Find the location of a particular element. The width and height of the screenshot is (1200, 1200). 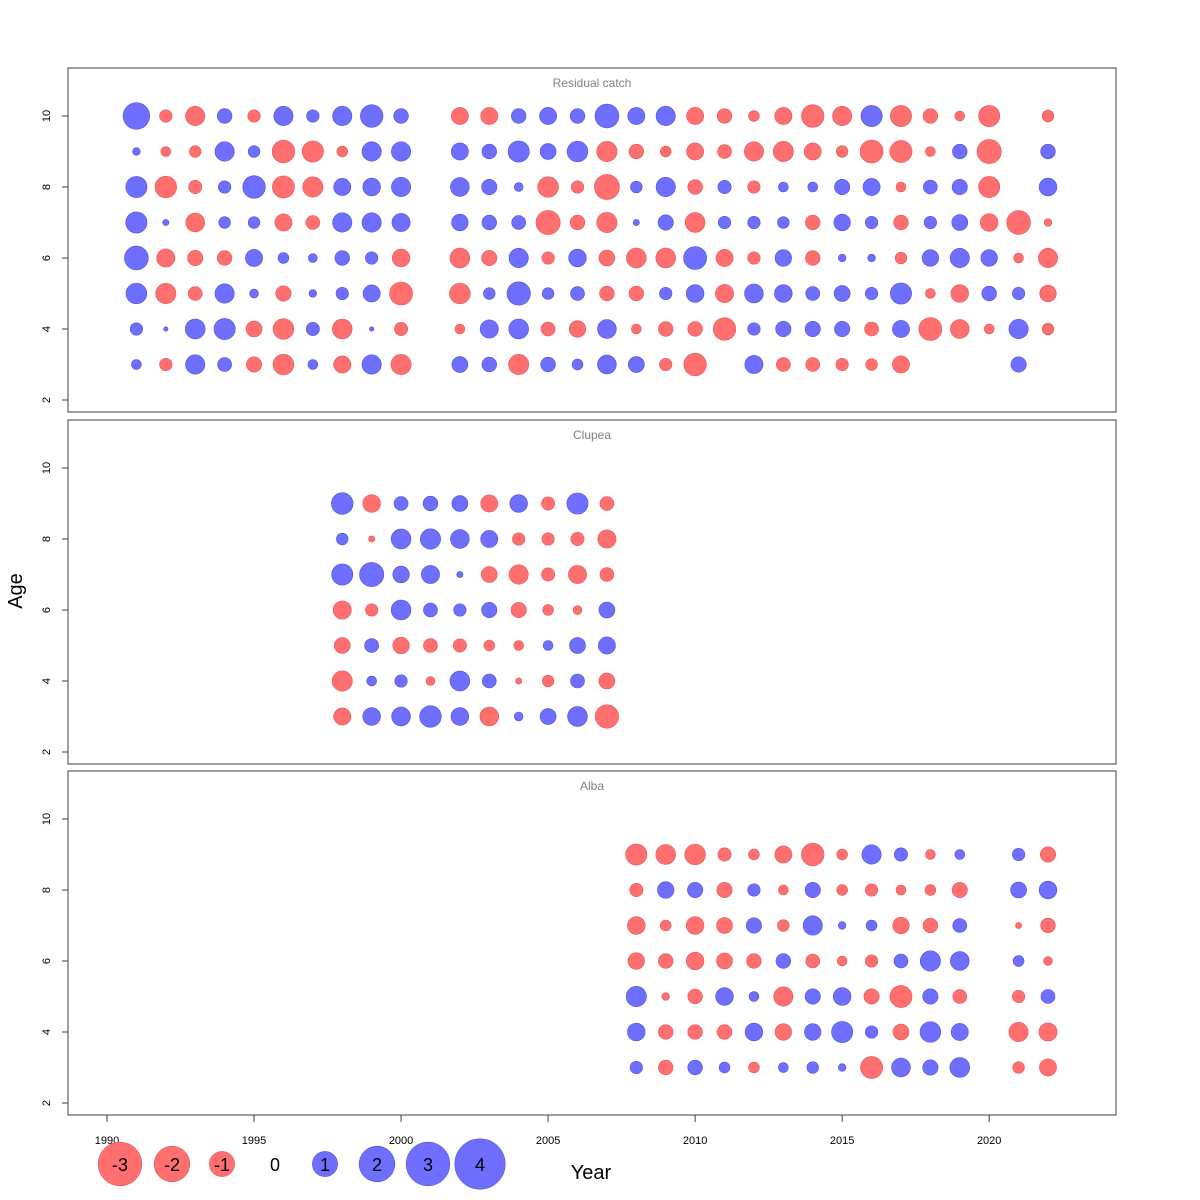

legend-label: -1 is located at coordinates (222, 1165).